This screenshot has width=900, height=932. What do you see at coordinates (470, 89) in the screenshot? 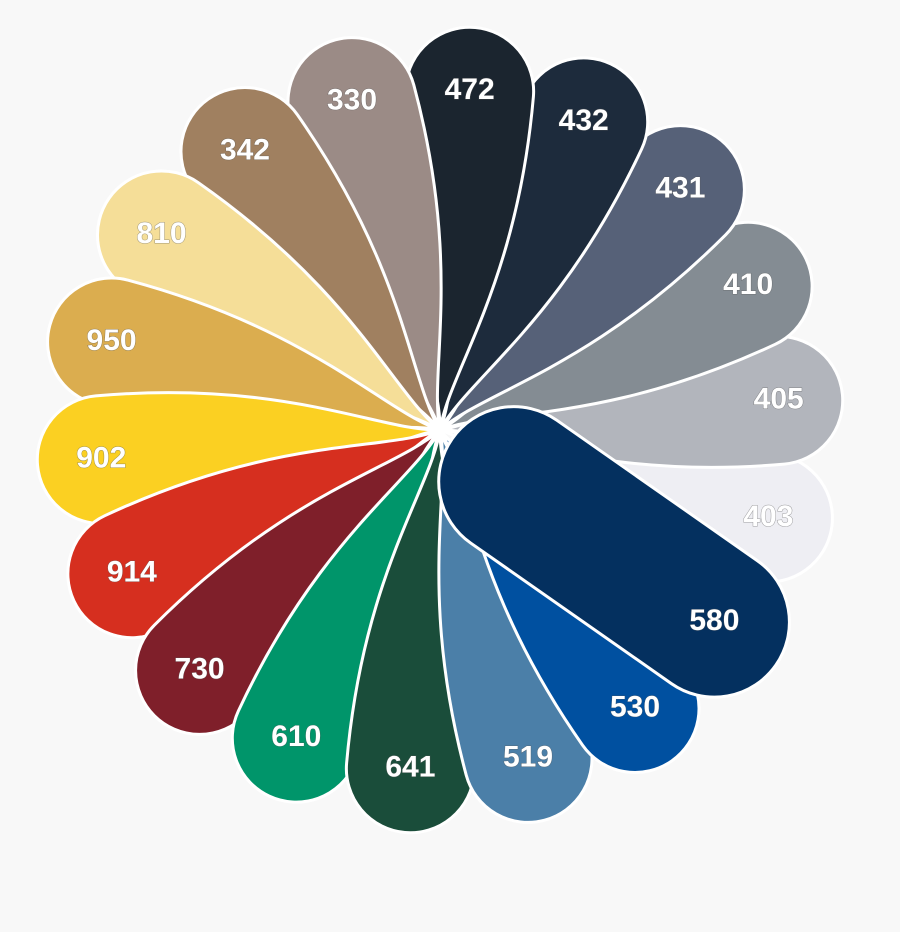
I see `swatch-label: 472` at bounding box center [470, 89].